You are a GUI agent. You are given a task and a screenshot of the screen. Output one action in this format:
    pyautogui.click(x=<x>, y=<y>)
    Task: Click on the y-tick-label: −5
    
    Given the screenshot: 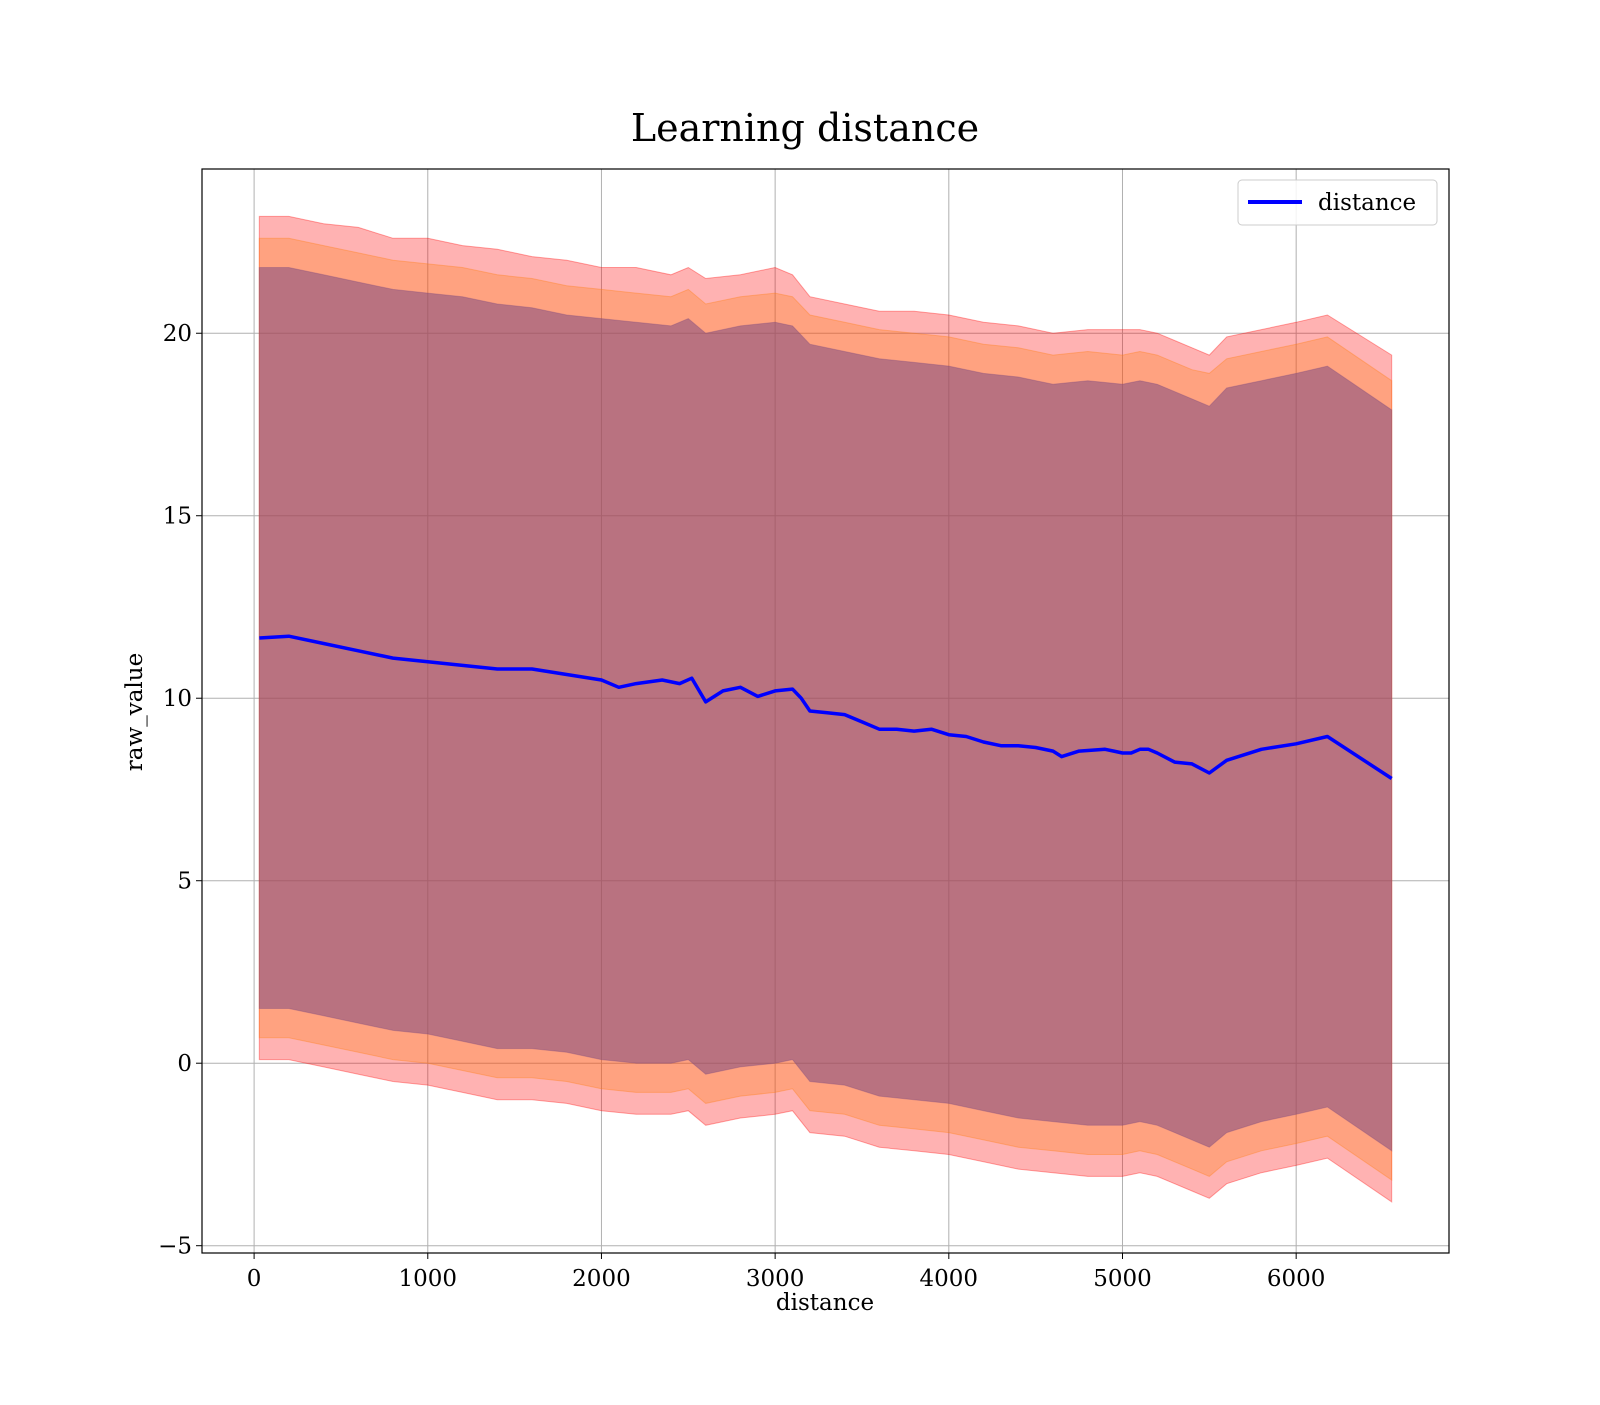 What is the action you would take?
    pyautogui.click(x=175, y=1247)
    